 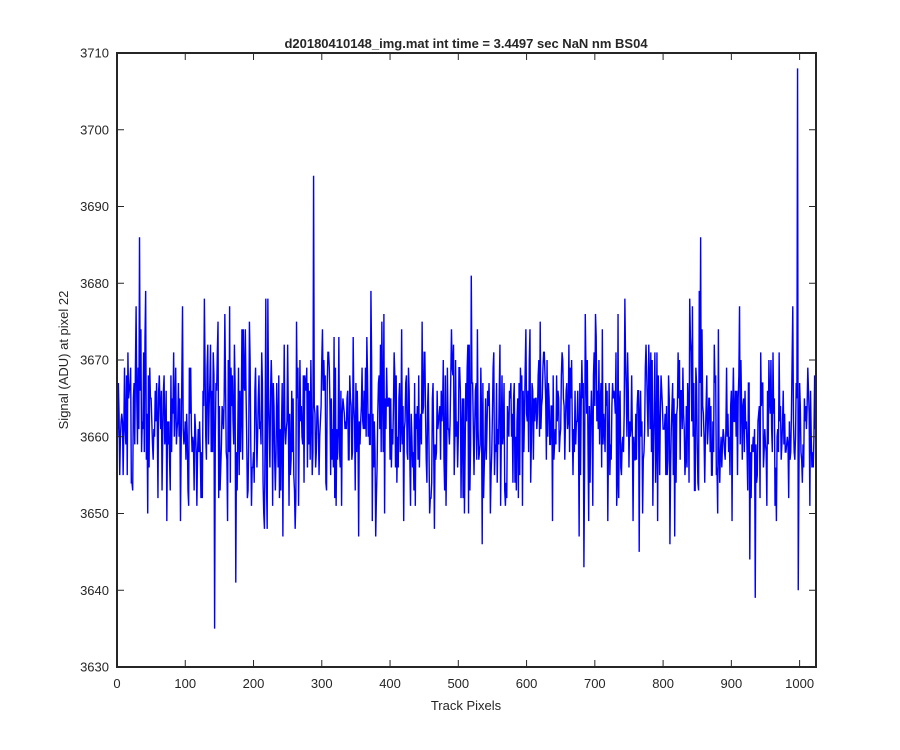 I want to click on x-axis-label: Track Pixels, so click(x=466, y=705).